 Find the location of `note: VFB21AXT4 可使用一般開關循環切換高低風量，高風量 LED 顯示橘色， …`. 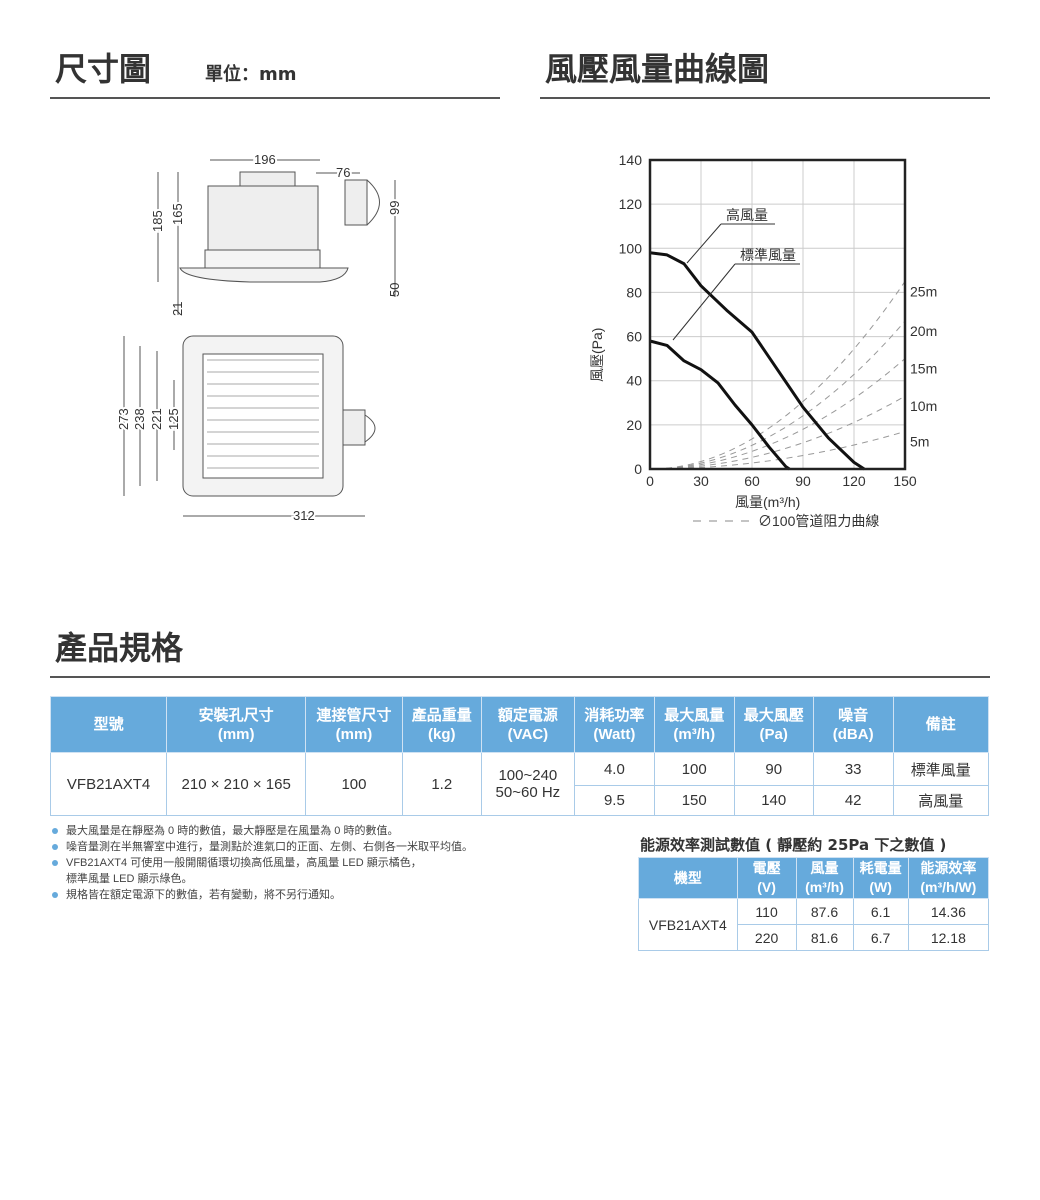

note: VFB21AXT4 可使用一般開關循環切換高低風量，高風量 LED 顯示橘色， … is located at coordinates (262, 871).